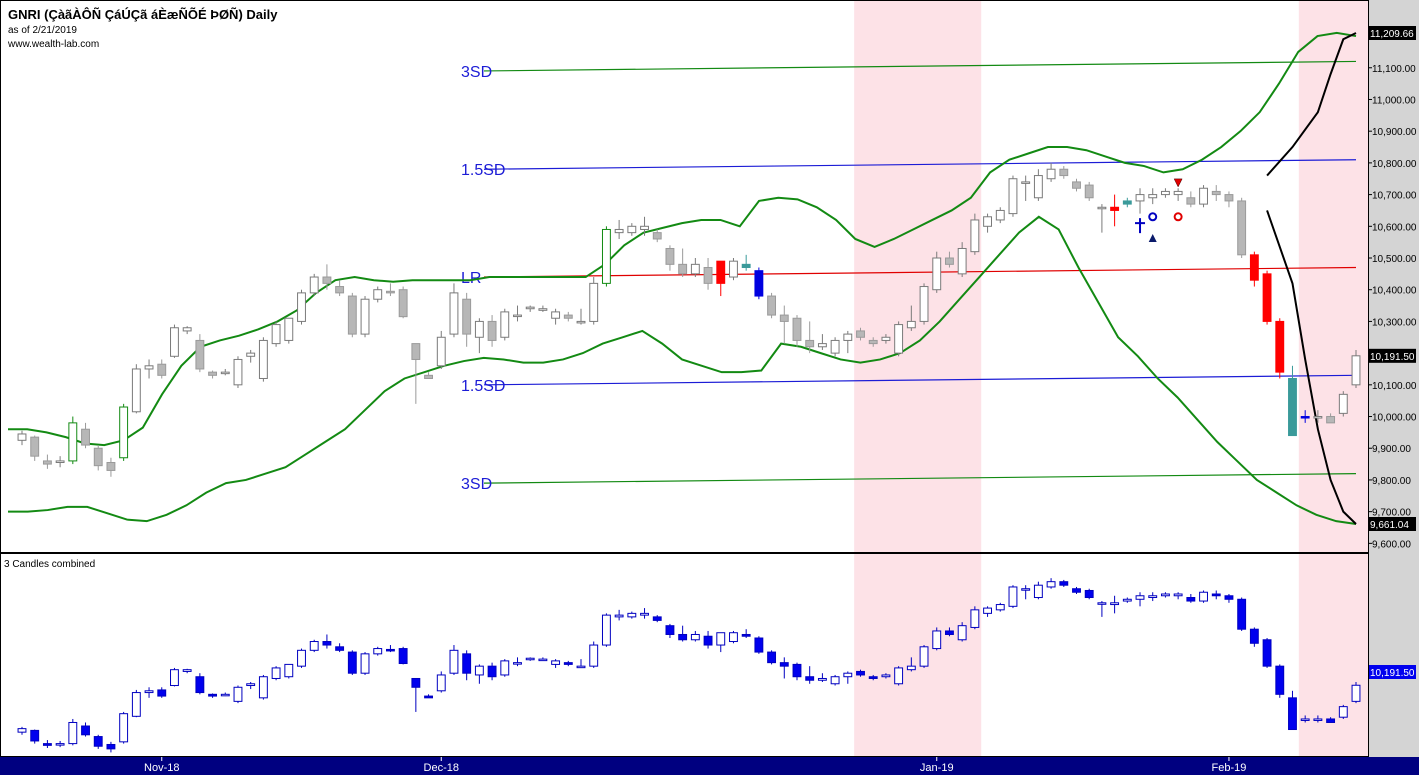 The width and height of the screenshot is (1419, 775). I want to click on date-tick-label: Nov-18, so click(161, 768).